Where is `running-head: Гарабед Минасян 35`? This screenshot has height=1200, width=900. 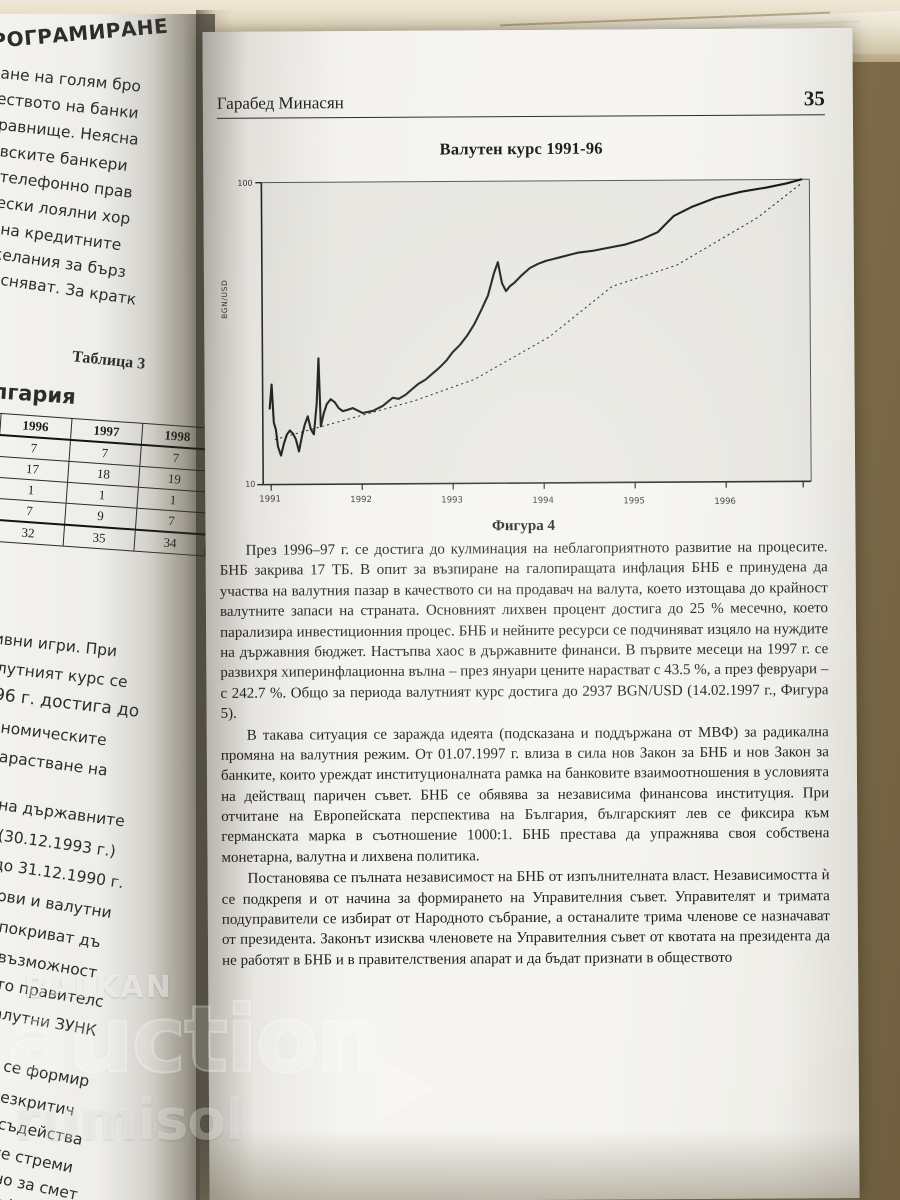 running-head: Гарабед Минасян 35 is located at coordinates (520, 102).